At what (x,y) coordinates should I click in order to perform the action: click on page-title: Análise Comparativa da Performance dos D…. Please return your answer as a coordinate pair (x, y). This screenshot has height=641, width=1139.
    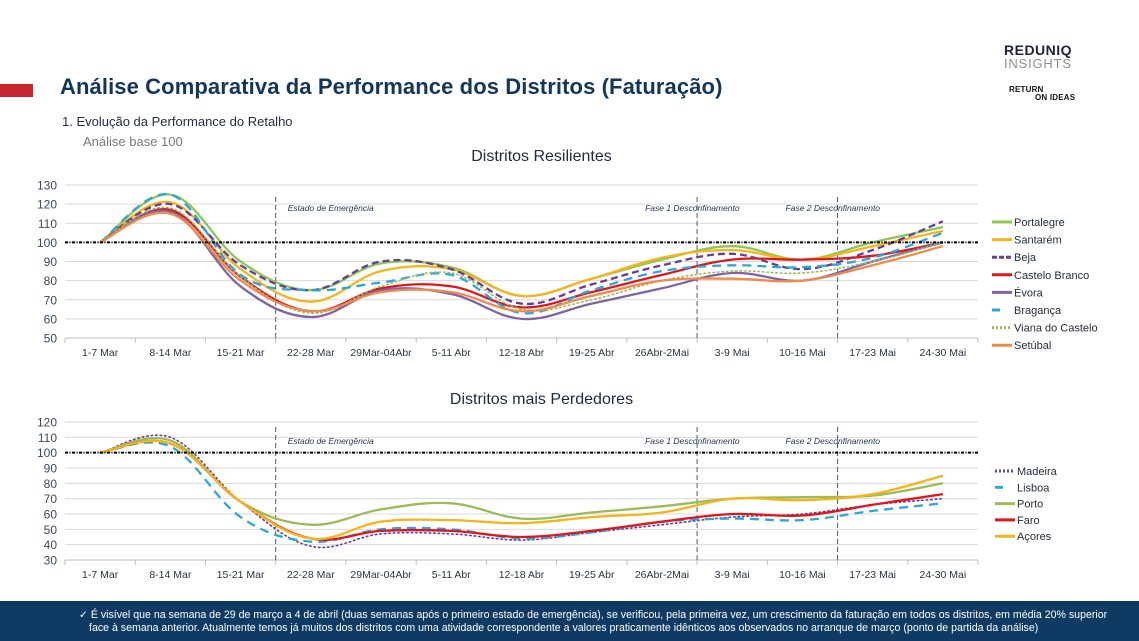
    Looking at the image, I should click on (391, 86).